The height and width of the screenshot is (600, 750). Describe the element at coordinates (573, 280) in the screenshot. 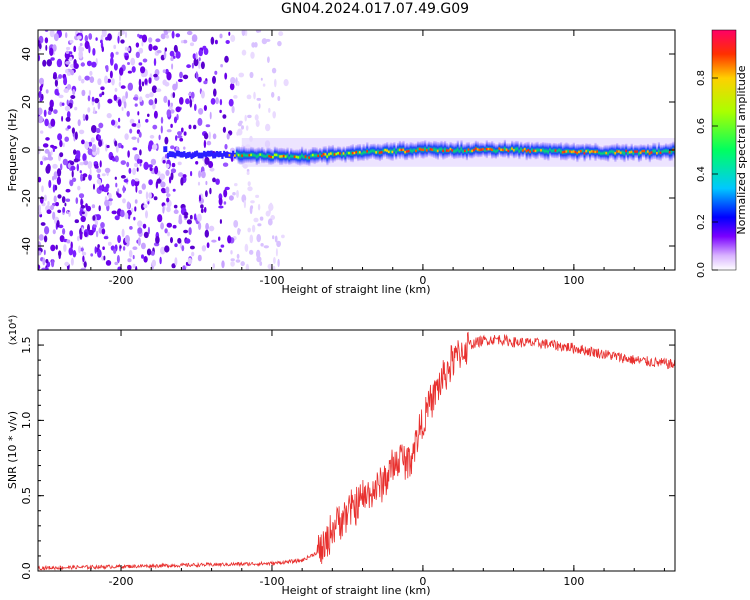

I see `top-x-tick-label: 100` at that location.